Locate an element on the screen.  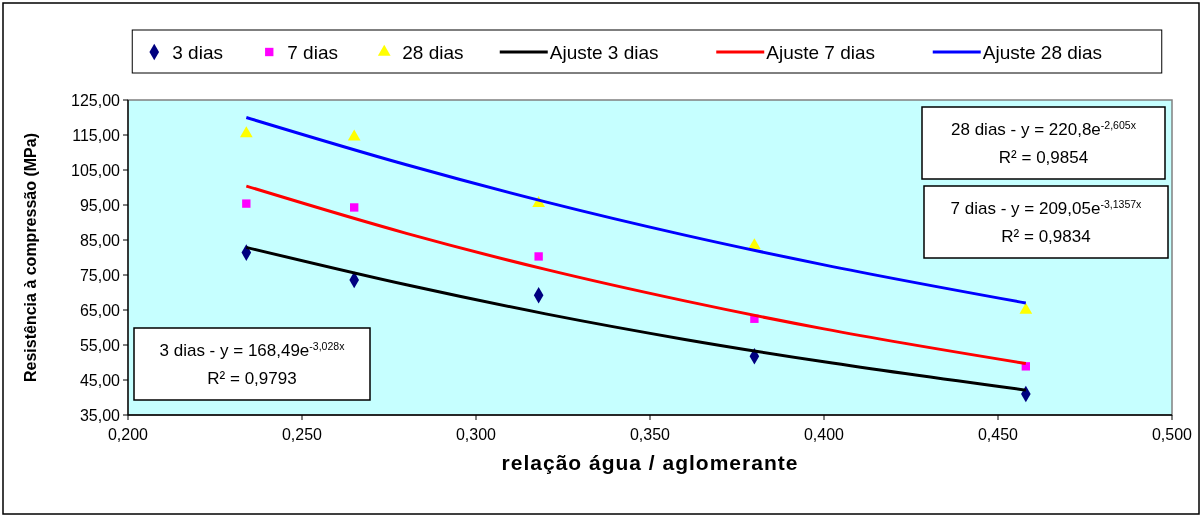
equation-box: 7 dias - y = 209,05e$^{-3,1357x}$ R² = 0,9834 is located at coordinates (1046, 222).